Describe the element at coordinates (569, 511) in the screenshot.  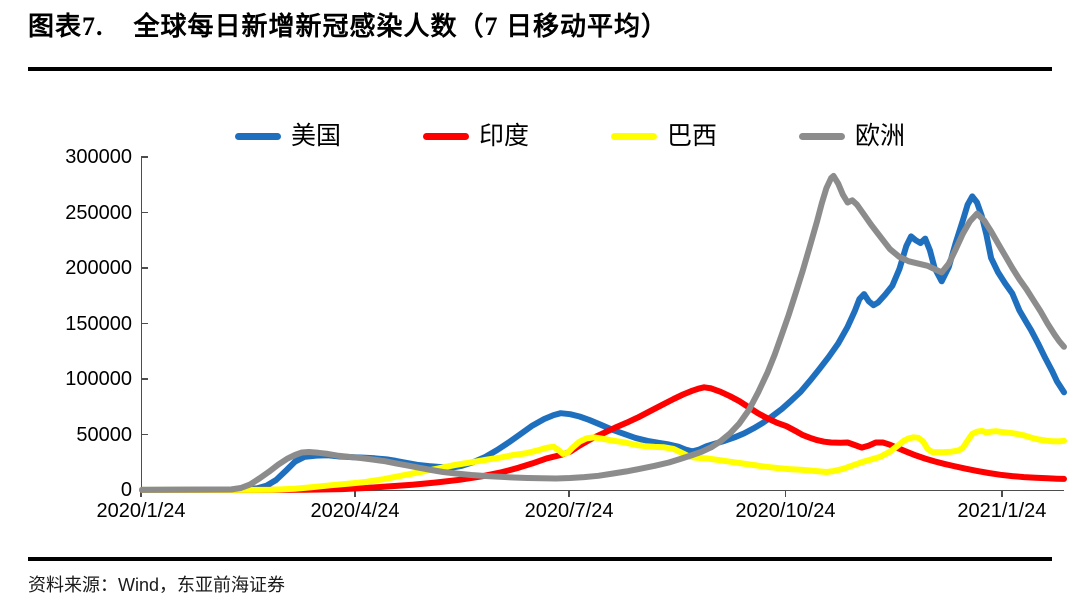
I see `x-axis-label: 2020/7/24` at that location.